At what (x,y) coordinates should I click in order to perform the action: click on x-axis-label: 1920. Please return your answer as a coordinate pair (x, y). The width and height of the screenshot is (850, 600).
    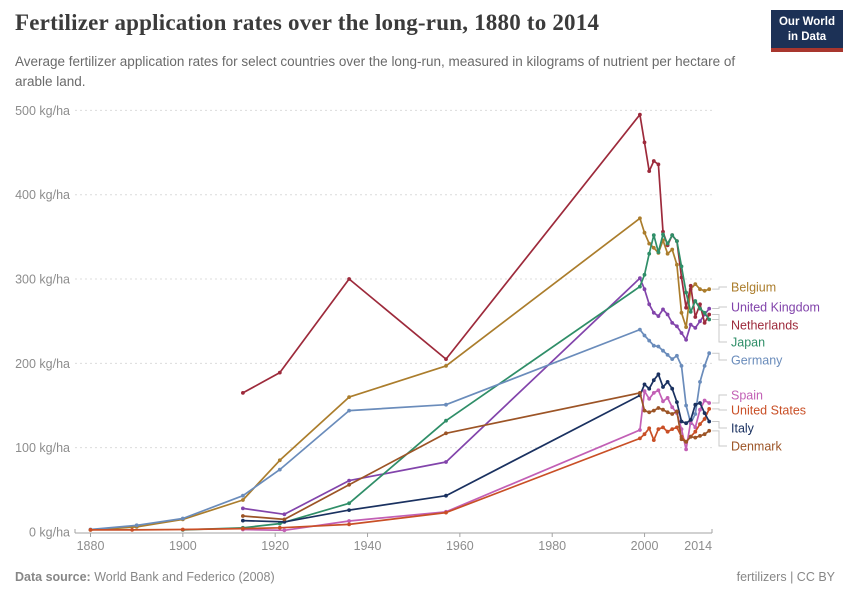
    Looking at the image, I should click on (275, 546).